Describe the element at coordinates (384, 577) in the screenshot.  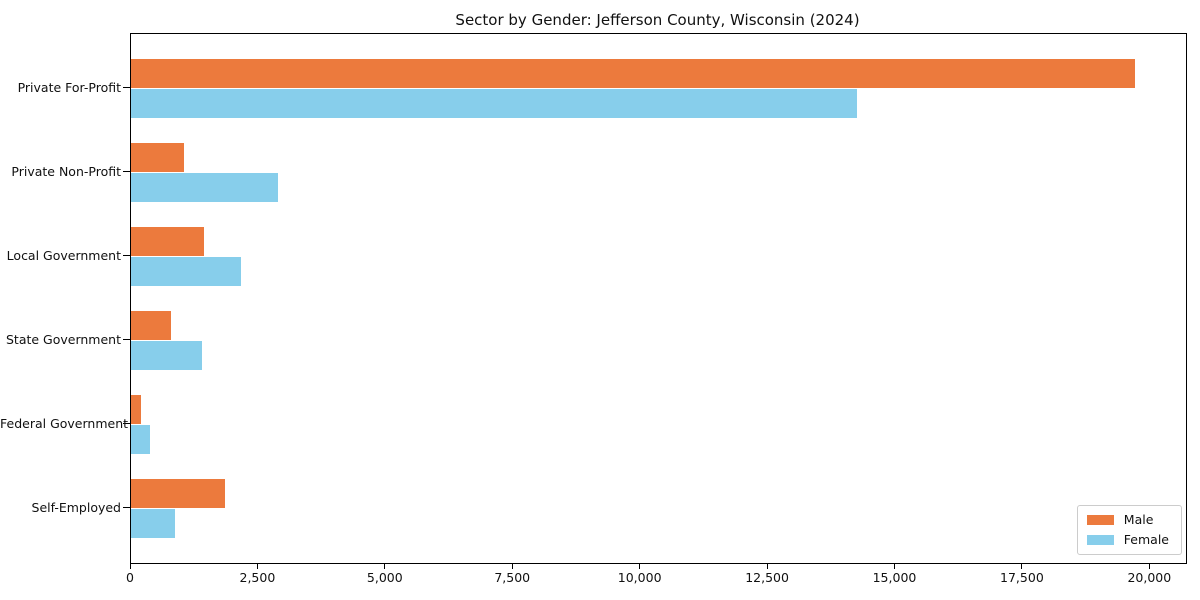
I see `x-tick-label: 5,000` at that location.